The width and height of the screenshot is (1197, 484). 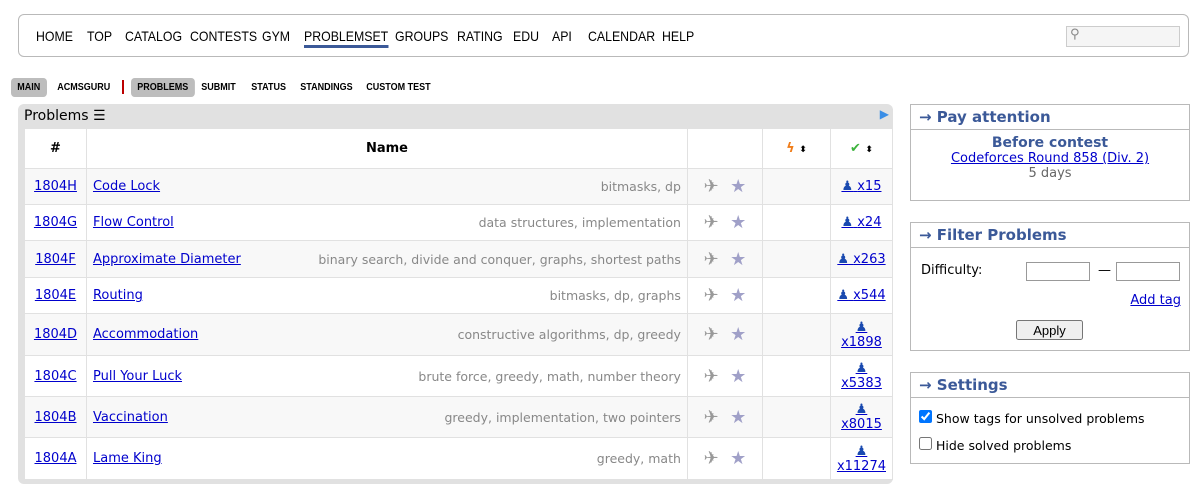 I want to click on solved-count-link: ♟ x5383, so click(x=861, y=376).